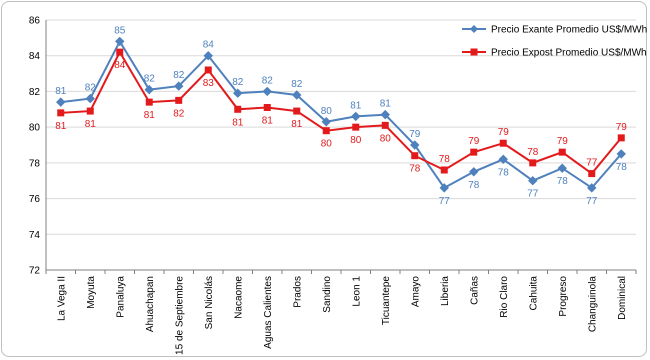  What do you see at coordinates (209, 83) in the screenshot?
I see `data-label: 83` at bounding box center [209, 83].